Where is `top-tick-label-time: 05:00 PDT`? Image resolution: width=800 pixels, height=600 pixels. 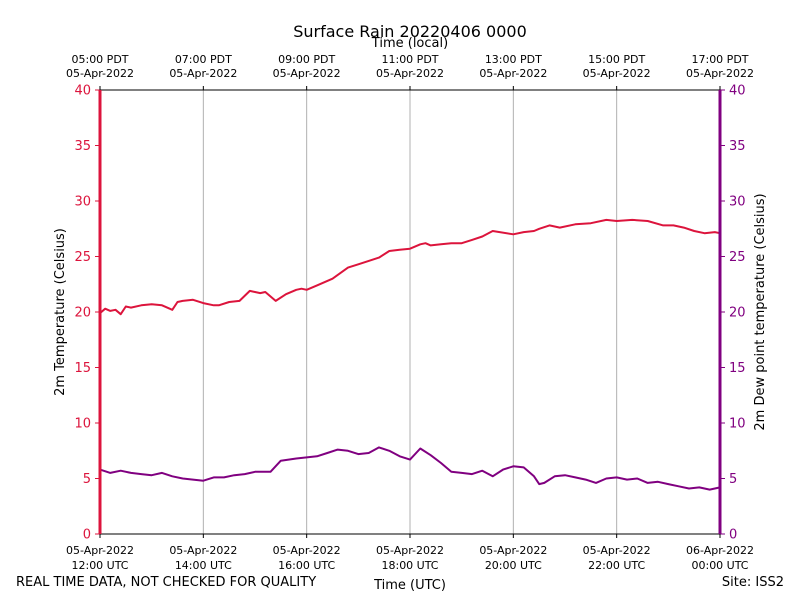
top-tick-label-time: 05:00 PDT is located at coordinates (99, 59).